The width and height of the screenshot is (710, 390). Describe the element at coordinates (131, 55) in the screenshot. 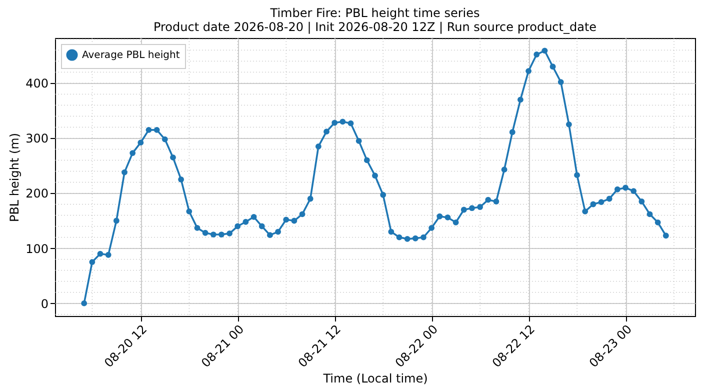

I see `legend-label: Average PBL height` at that location.